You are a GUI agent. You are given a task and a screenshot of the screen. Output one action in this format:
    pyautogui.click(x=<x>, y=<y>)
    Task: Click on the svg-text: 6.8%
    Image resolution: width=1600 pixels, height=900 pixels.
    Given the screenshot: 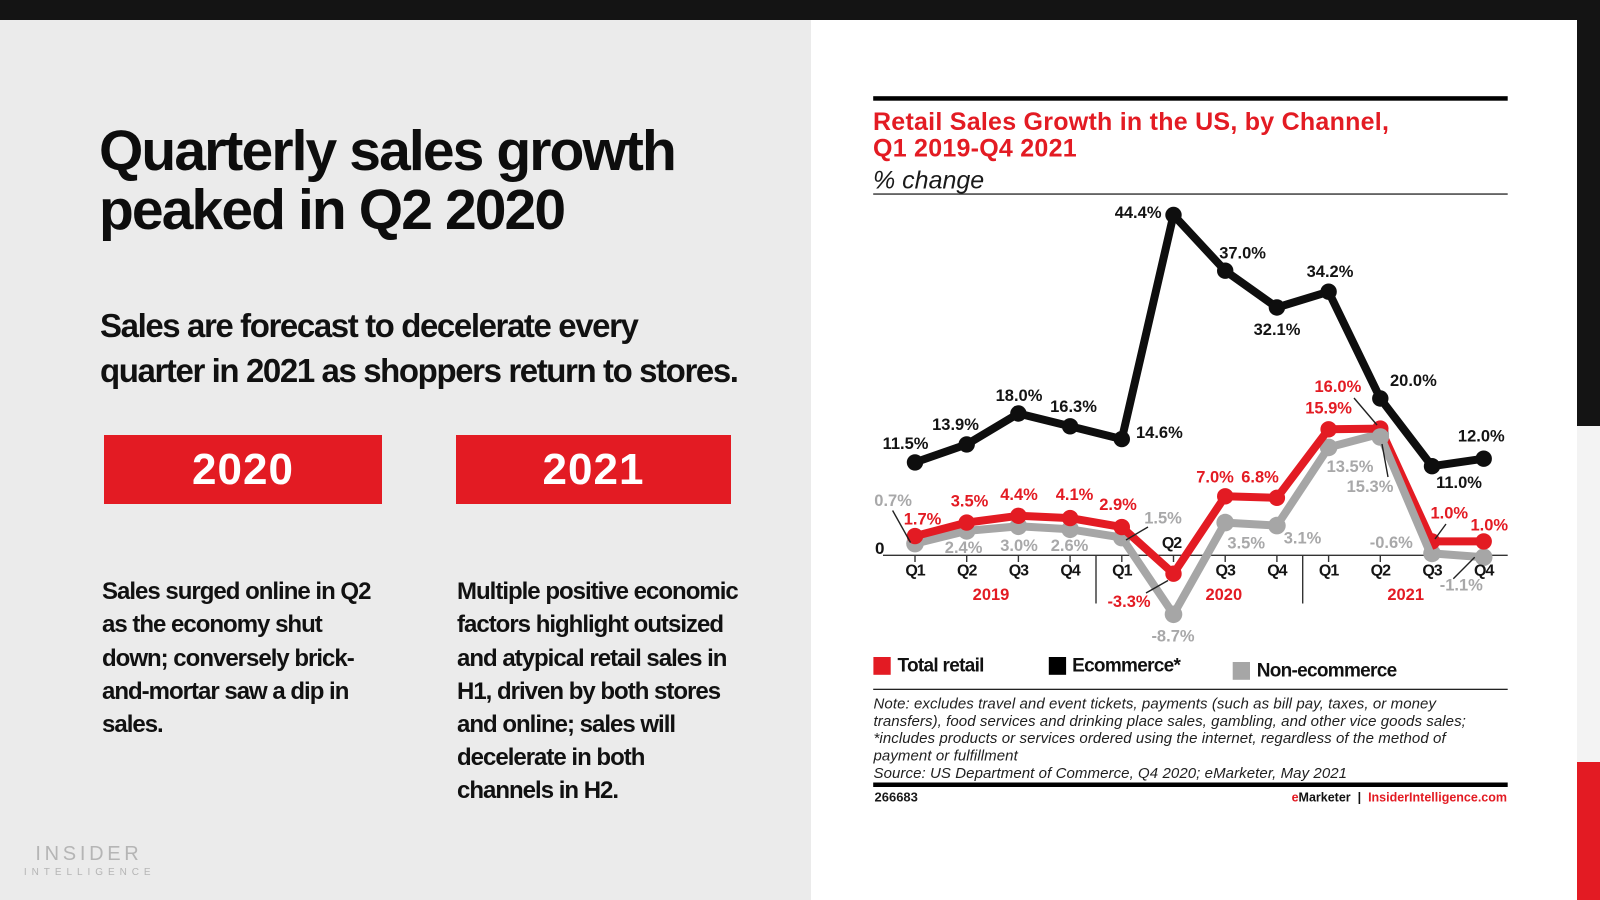 What is the action you would take?
    pyautogui.click(x=1260, y=478)
    